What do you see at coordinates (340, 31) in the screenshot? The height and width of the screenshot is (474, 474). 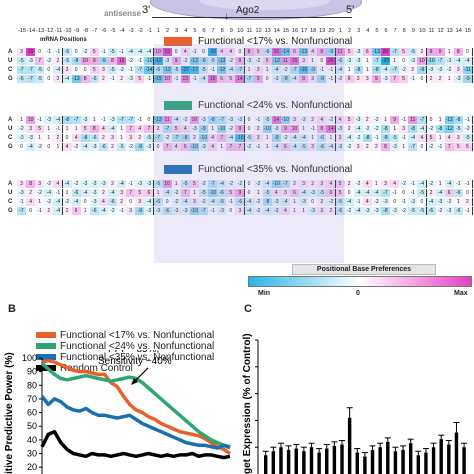 I see `position-label: 1` at bounding box center [340, 31].